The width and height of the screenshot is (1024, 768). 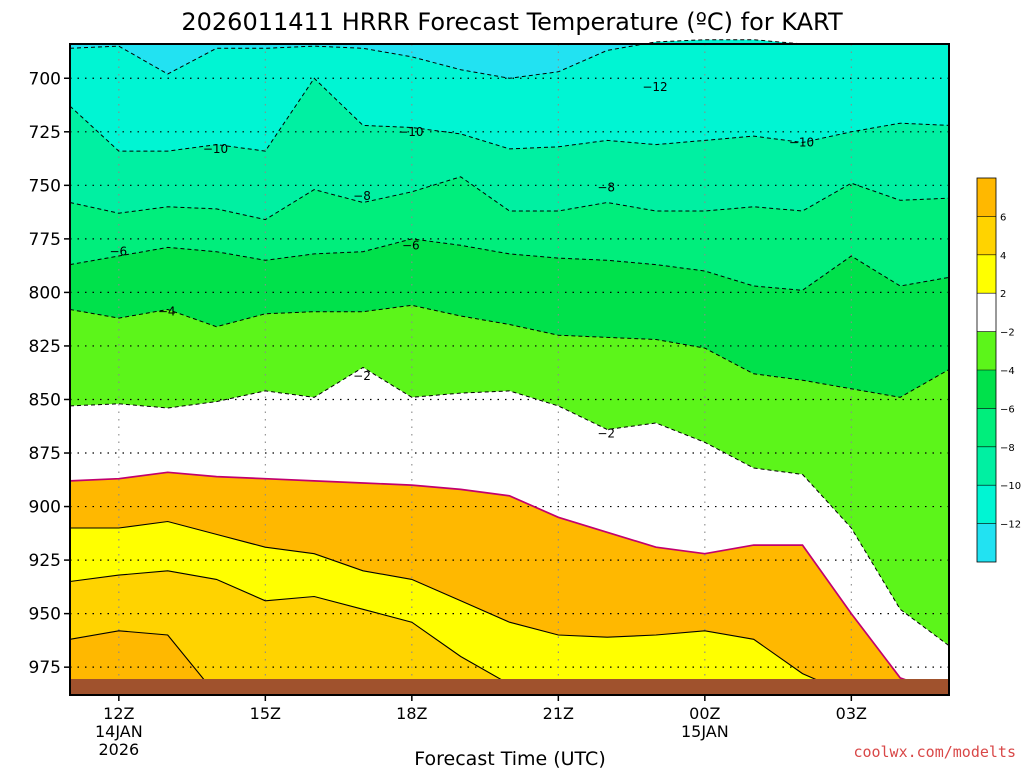 I want to click on x-tick-label: 21Z, so click(x=558, y=713).